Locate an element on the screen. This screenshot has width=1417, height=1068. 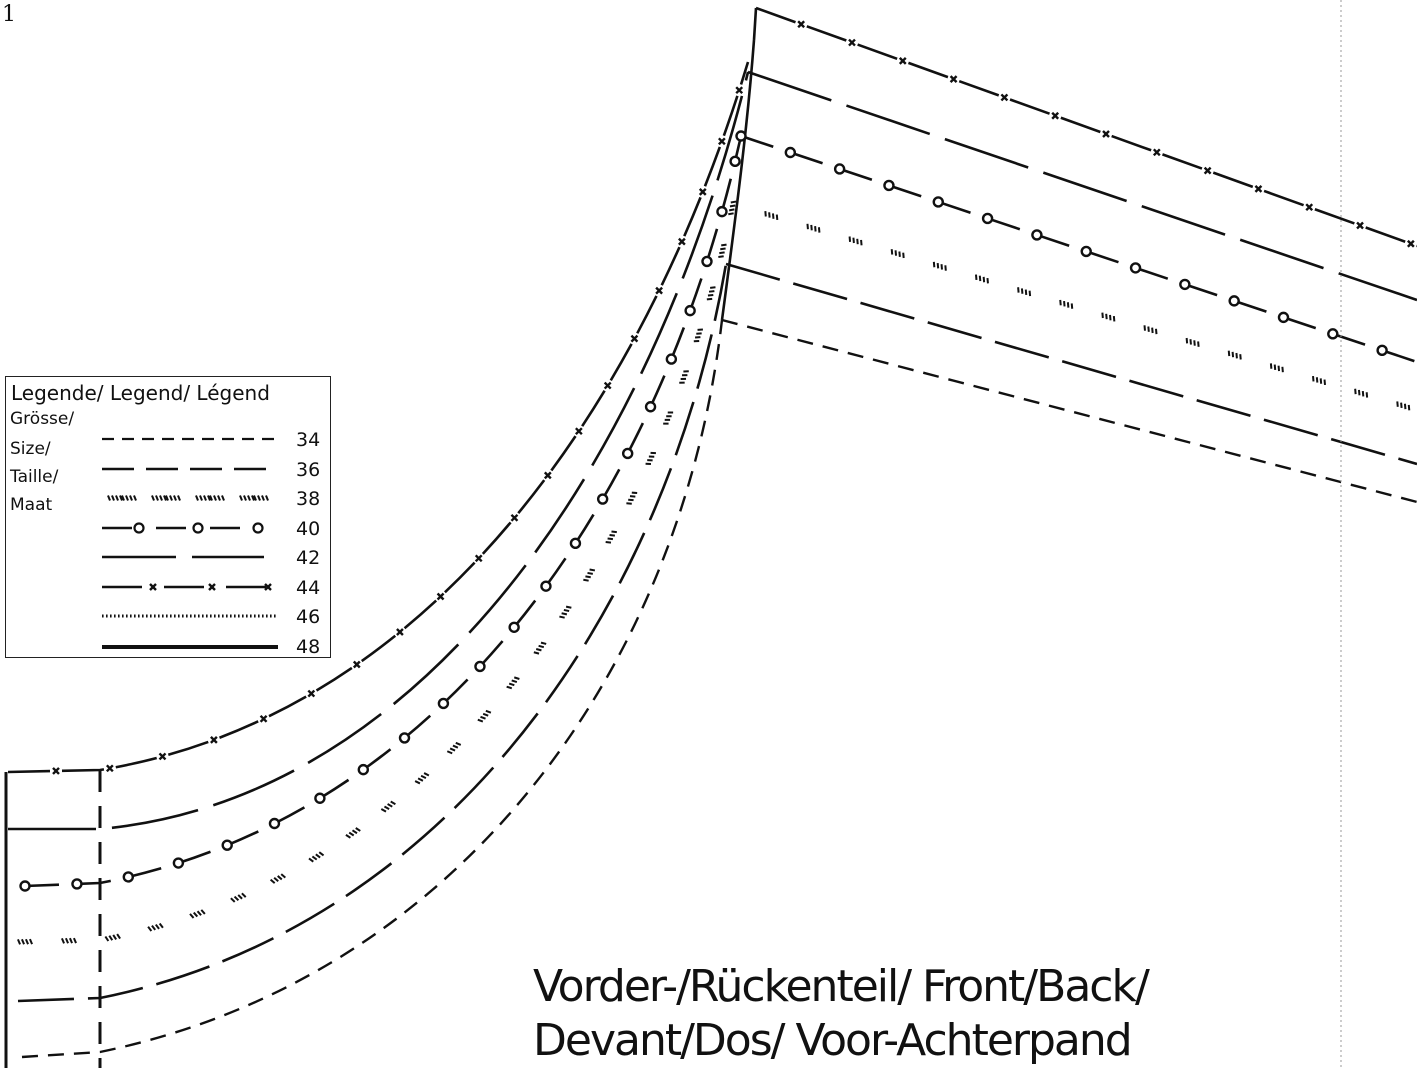
legend-label-36: 36 is located at coordinates (308, 470).